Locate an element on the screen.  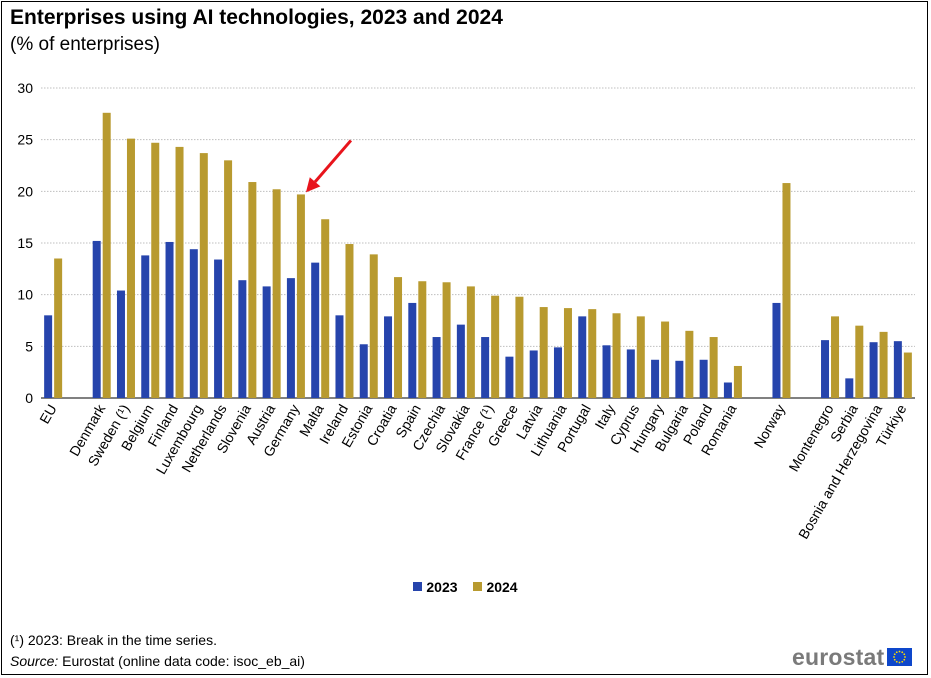
bar-2024-slovenia is located at coordinates (252, 290).